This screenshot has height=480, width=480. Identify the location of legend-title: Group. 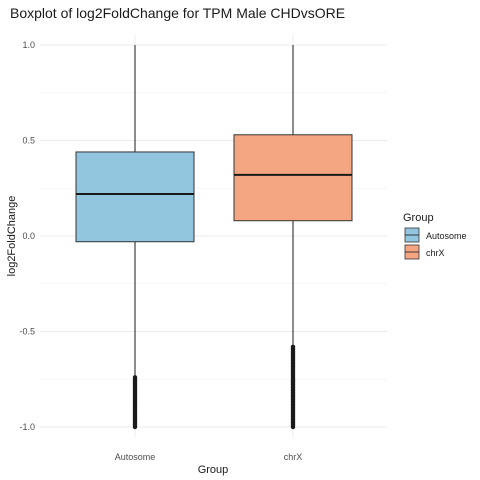
(418, 218).